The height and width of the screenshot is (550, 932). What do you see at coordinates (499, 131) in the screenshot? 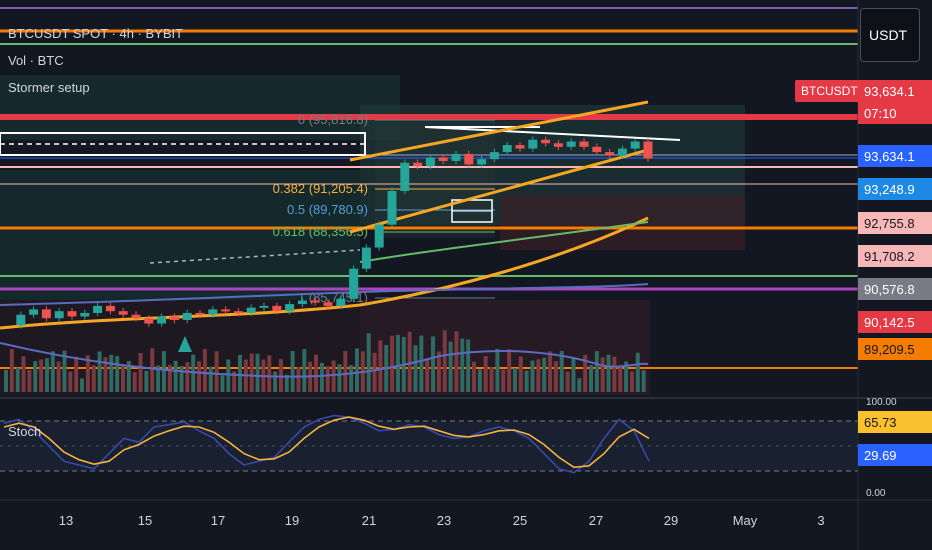
I see `channel-upper` at bounding box center [499, 131].